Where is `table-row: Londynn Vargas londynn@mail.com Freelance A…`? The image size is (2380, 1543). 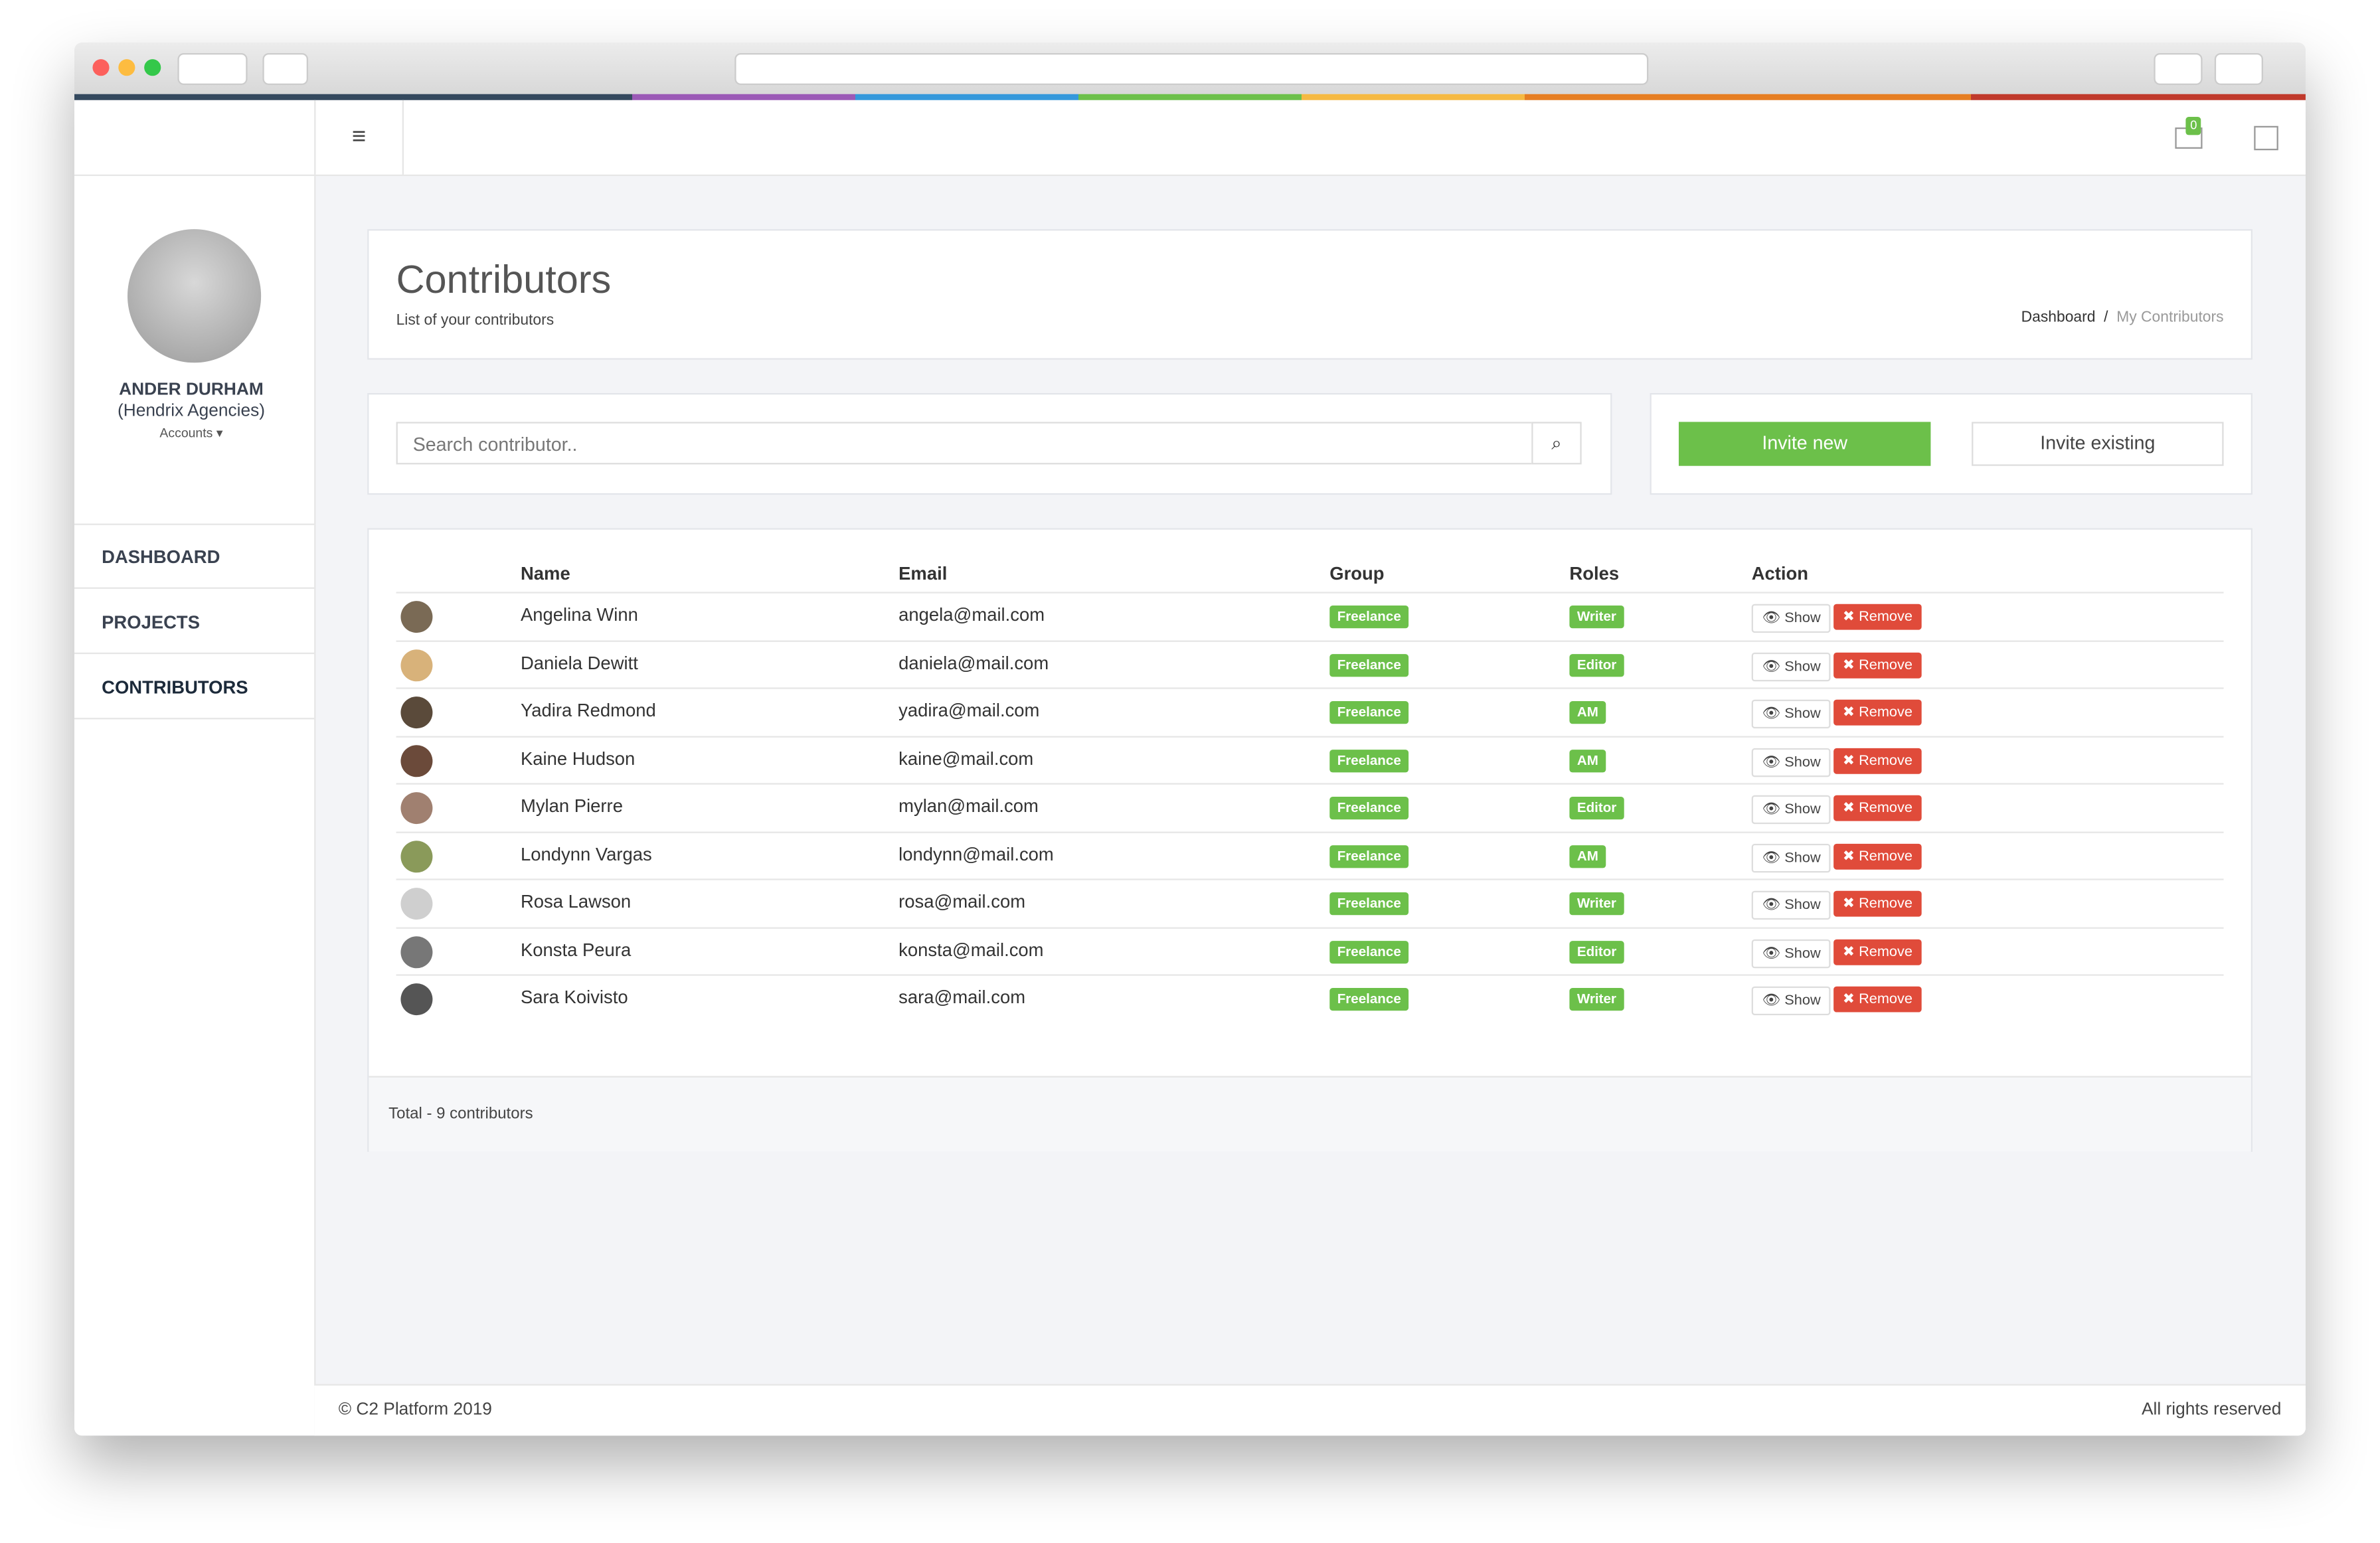
table-row: Londynn Vargas londynn@mail.com Freelance A… is located at coordinates (1310, 855).